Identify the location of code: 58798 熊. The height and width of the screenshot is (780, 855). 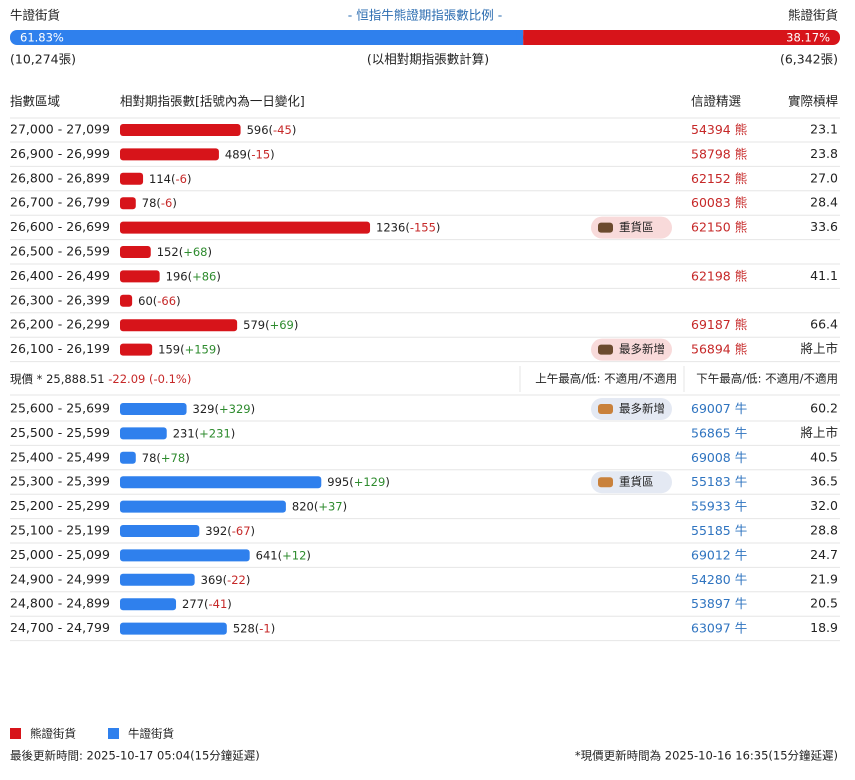
(719, 153).